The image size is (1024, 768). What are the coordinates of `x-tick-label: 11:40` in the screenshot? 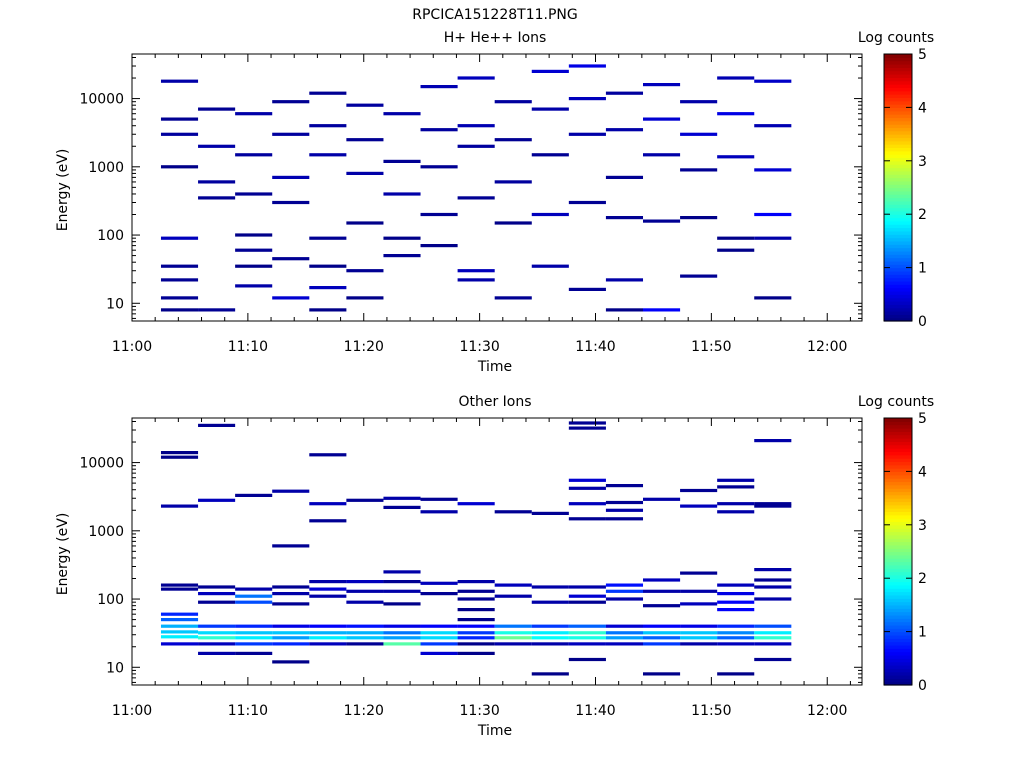 It's located at (595, 711).